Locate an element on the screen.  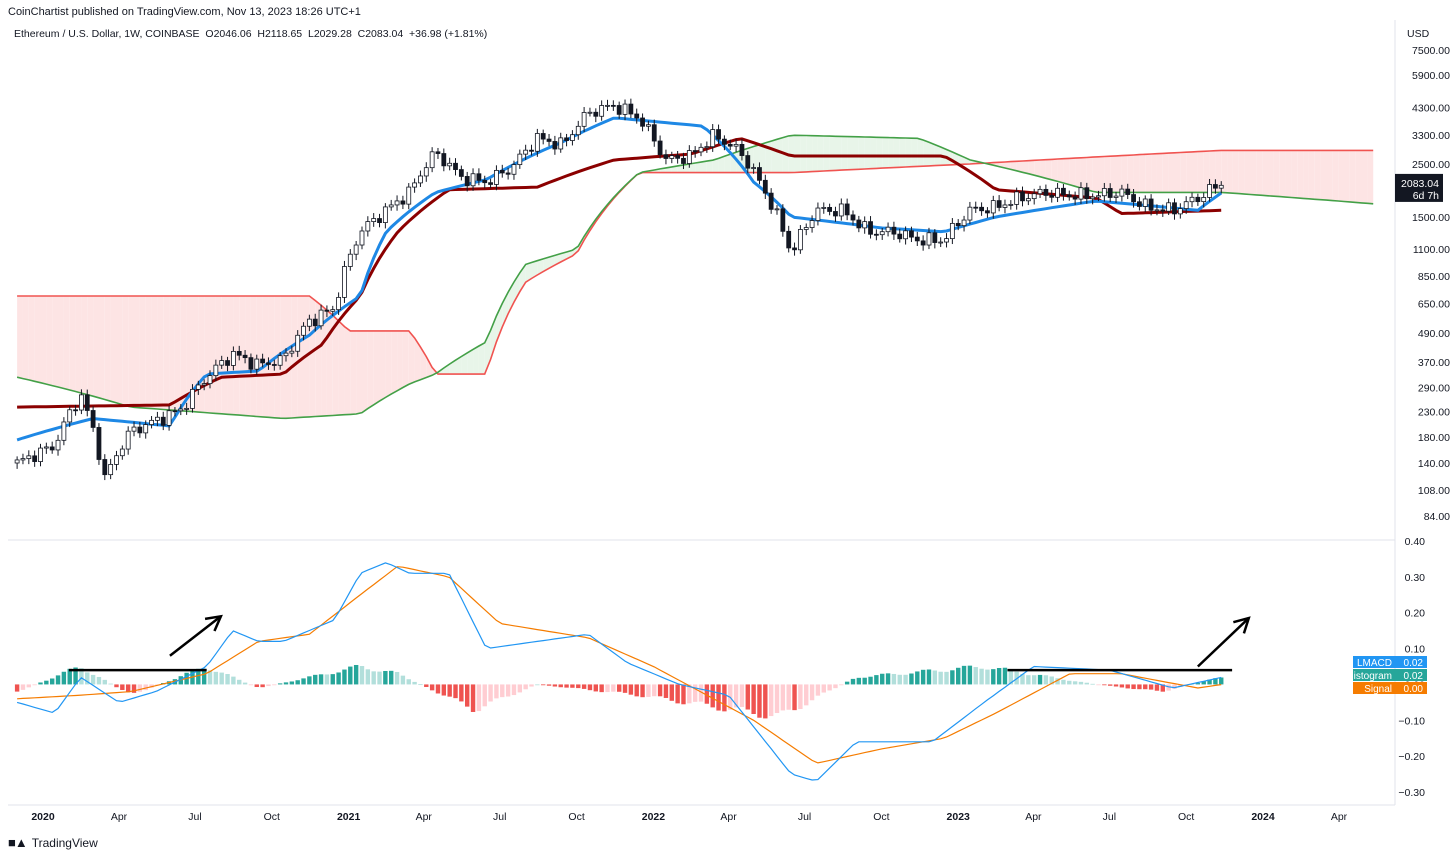
time-tick-label: 2020 is located at coordinates (43, 817).